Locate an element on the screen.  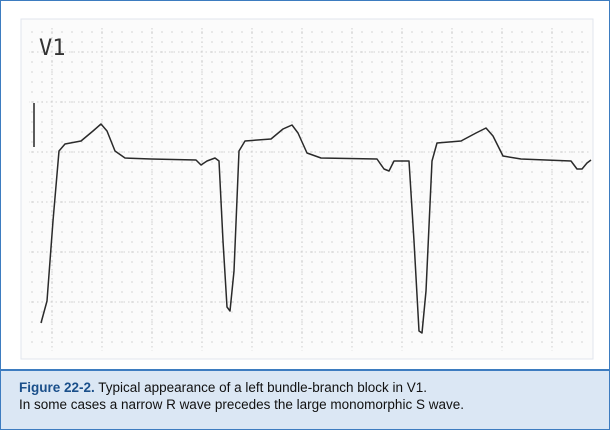
caption-label: Figure 22-2. is located at coordinates (57, 387).